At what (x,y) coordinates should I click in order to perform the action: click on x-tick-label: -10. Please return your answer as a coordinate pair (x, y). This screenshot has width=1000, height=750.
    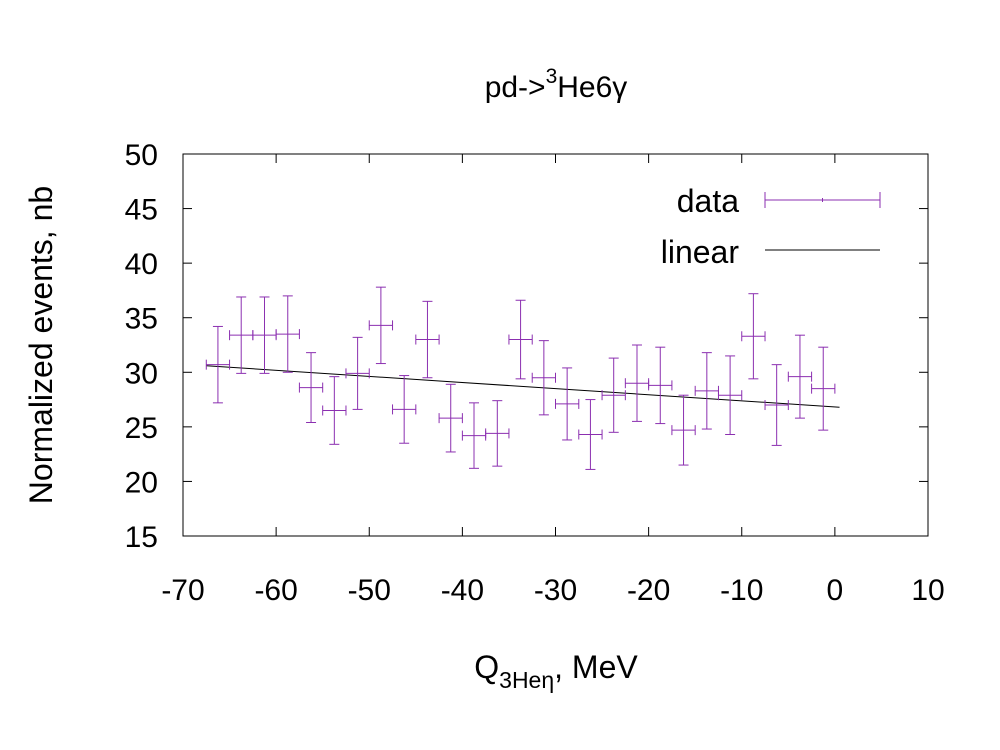
    Looking at the image, I should click on (741, 590).